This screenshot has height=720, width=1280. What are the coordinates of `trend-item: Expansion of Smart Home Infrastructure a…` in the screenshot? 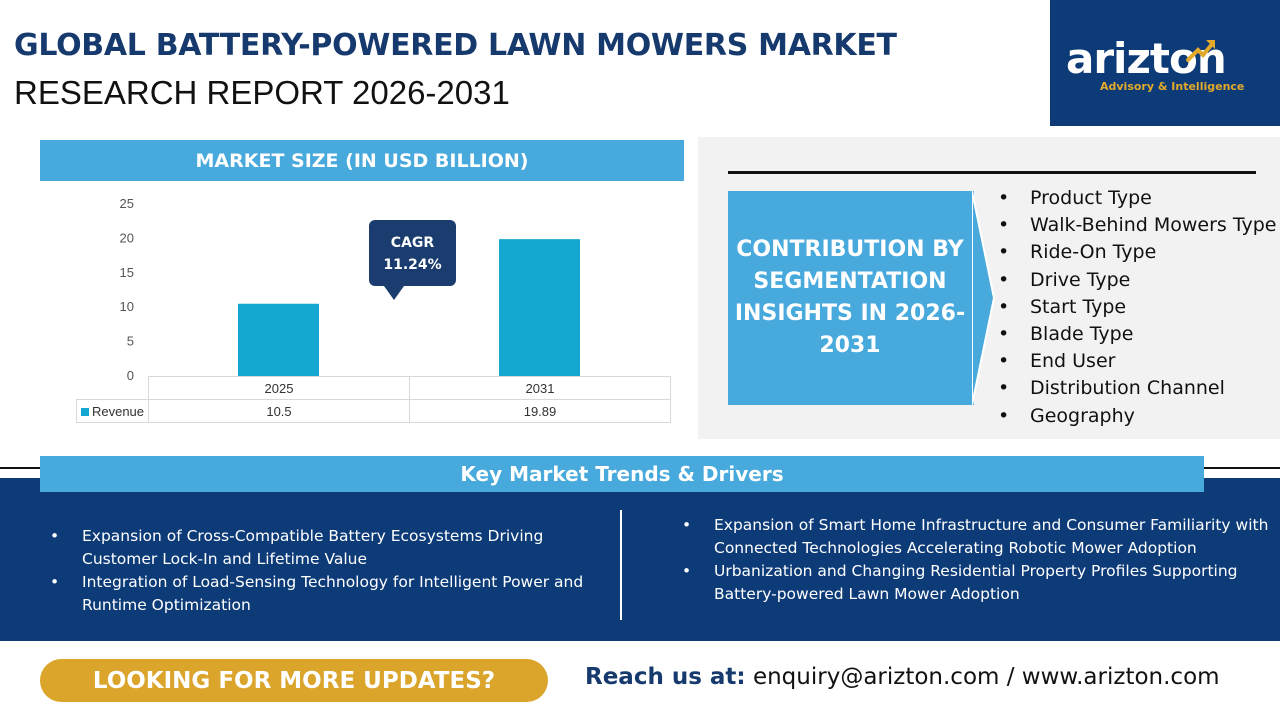 It's located at (977, 537).